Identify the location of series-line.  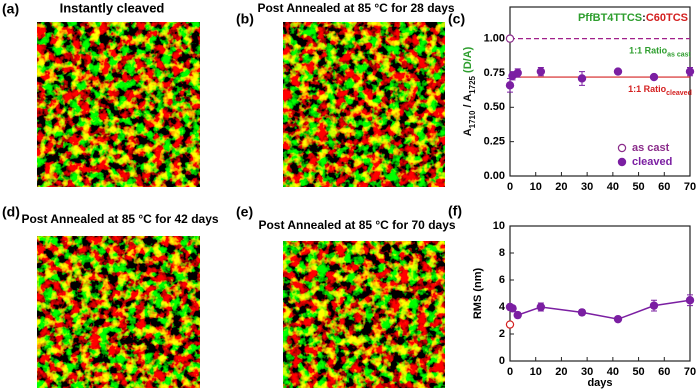
(600, 309).